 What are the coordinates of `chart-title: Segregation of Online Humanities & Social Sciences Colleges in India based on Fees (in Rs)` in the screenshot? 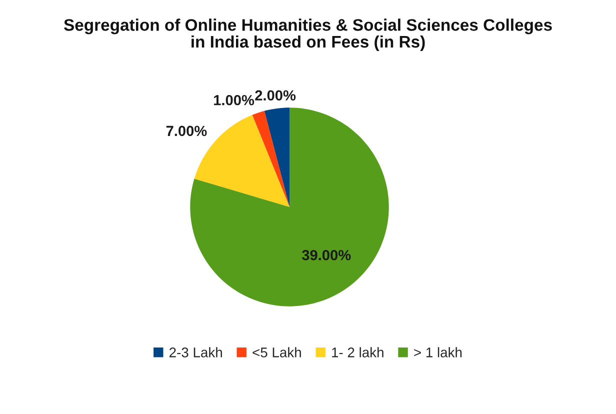 It's located at (308, 34).